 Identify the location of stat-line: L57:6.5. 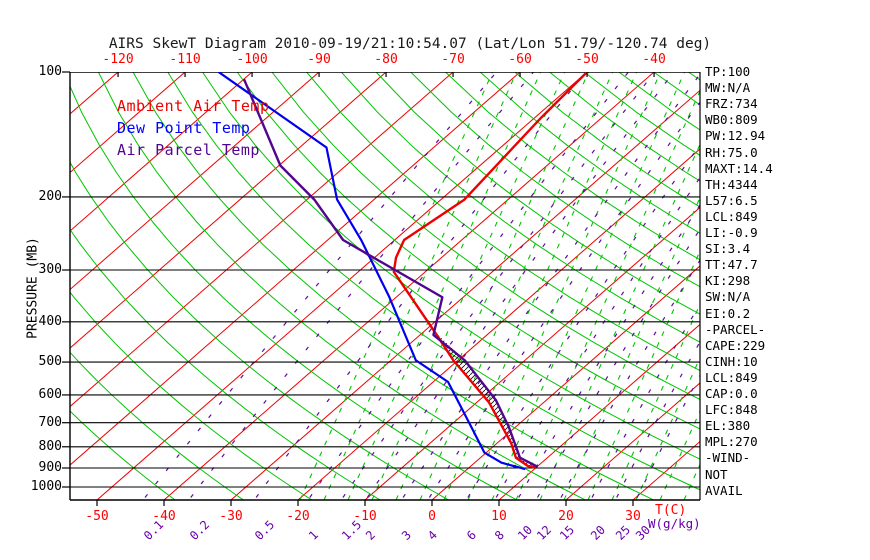
(731, 200).